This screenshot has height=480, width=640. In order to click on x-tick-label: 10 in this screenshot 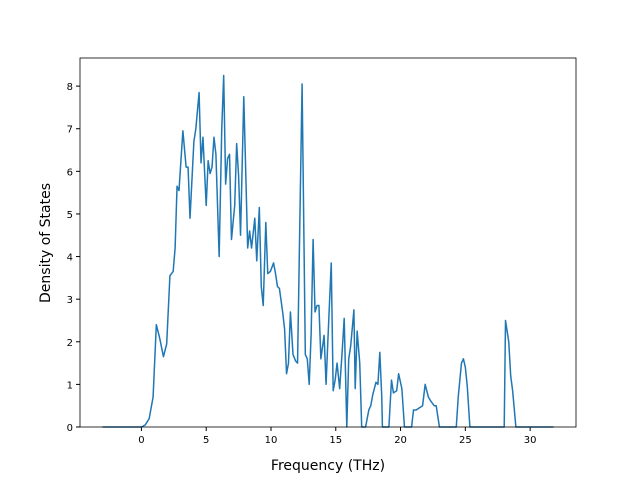, I will do `click(271, 440)`.